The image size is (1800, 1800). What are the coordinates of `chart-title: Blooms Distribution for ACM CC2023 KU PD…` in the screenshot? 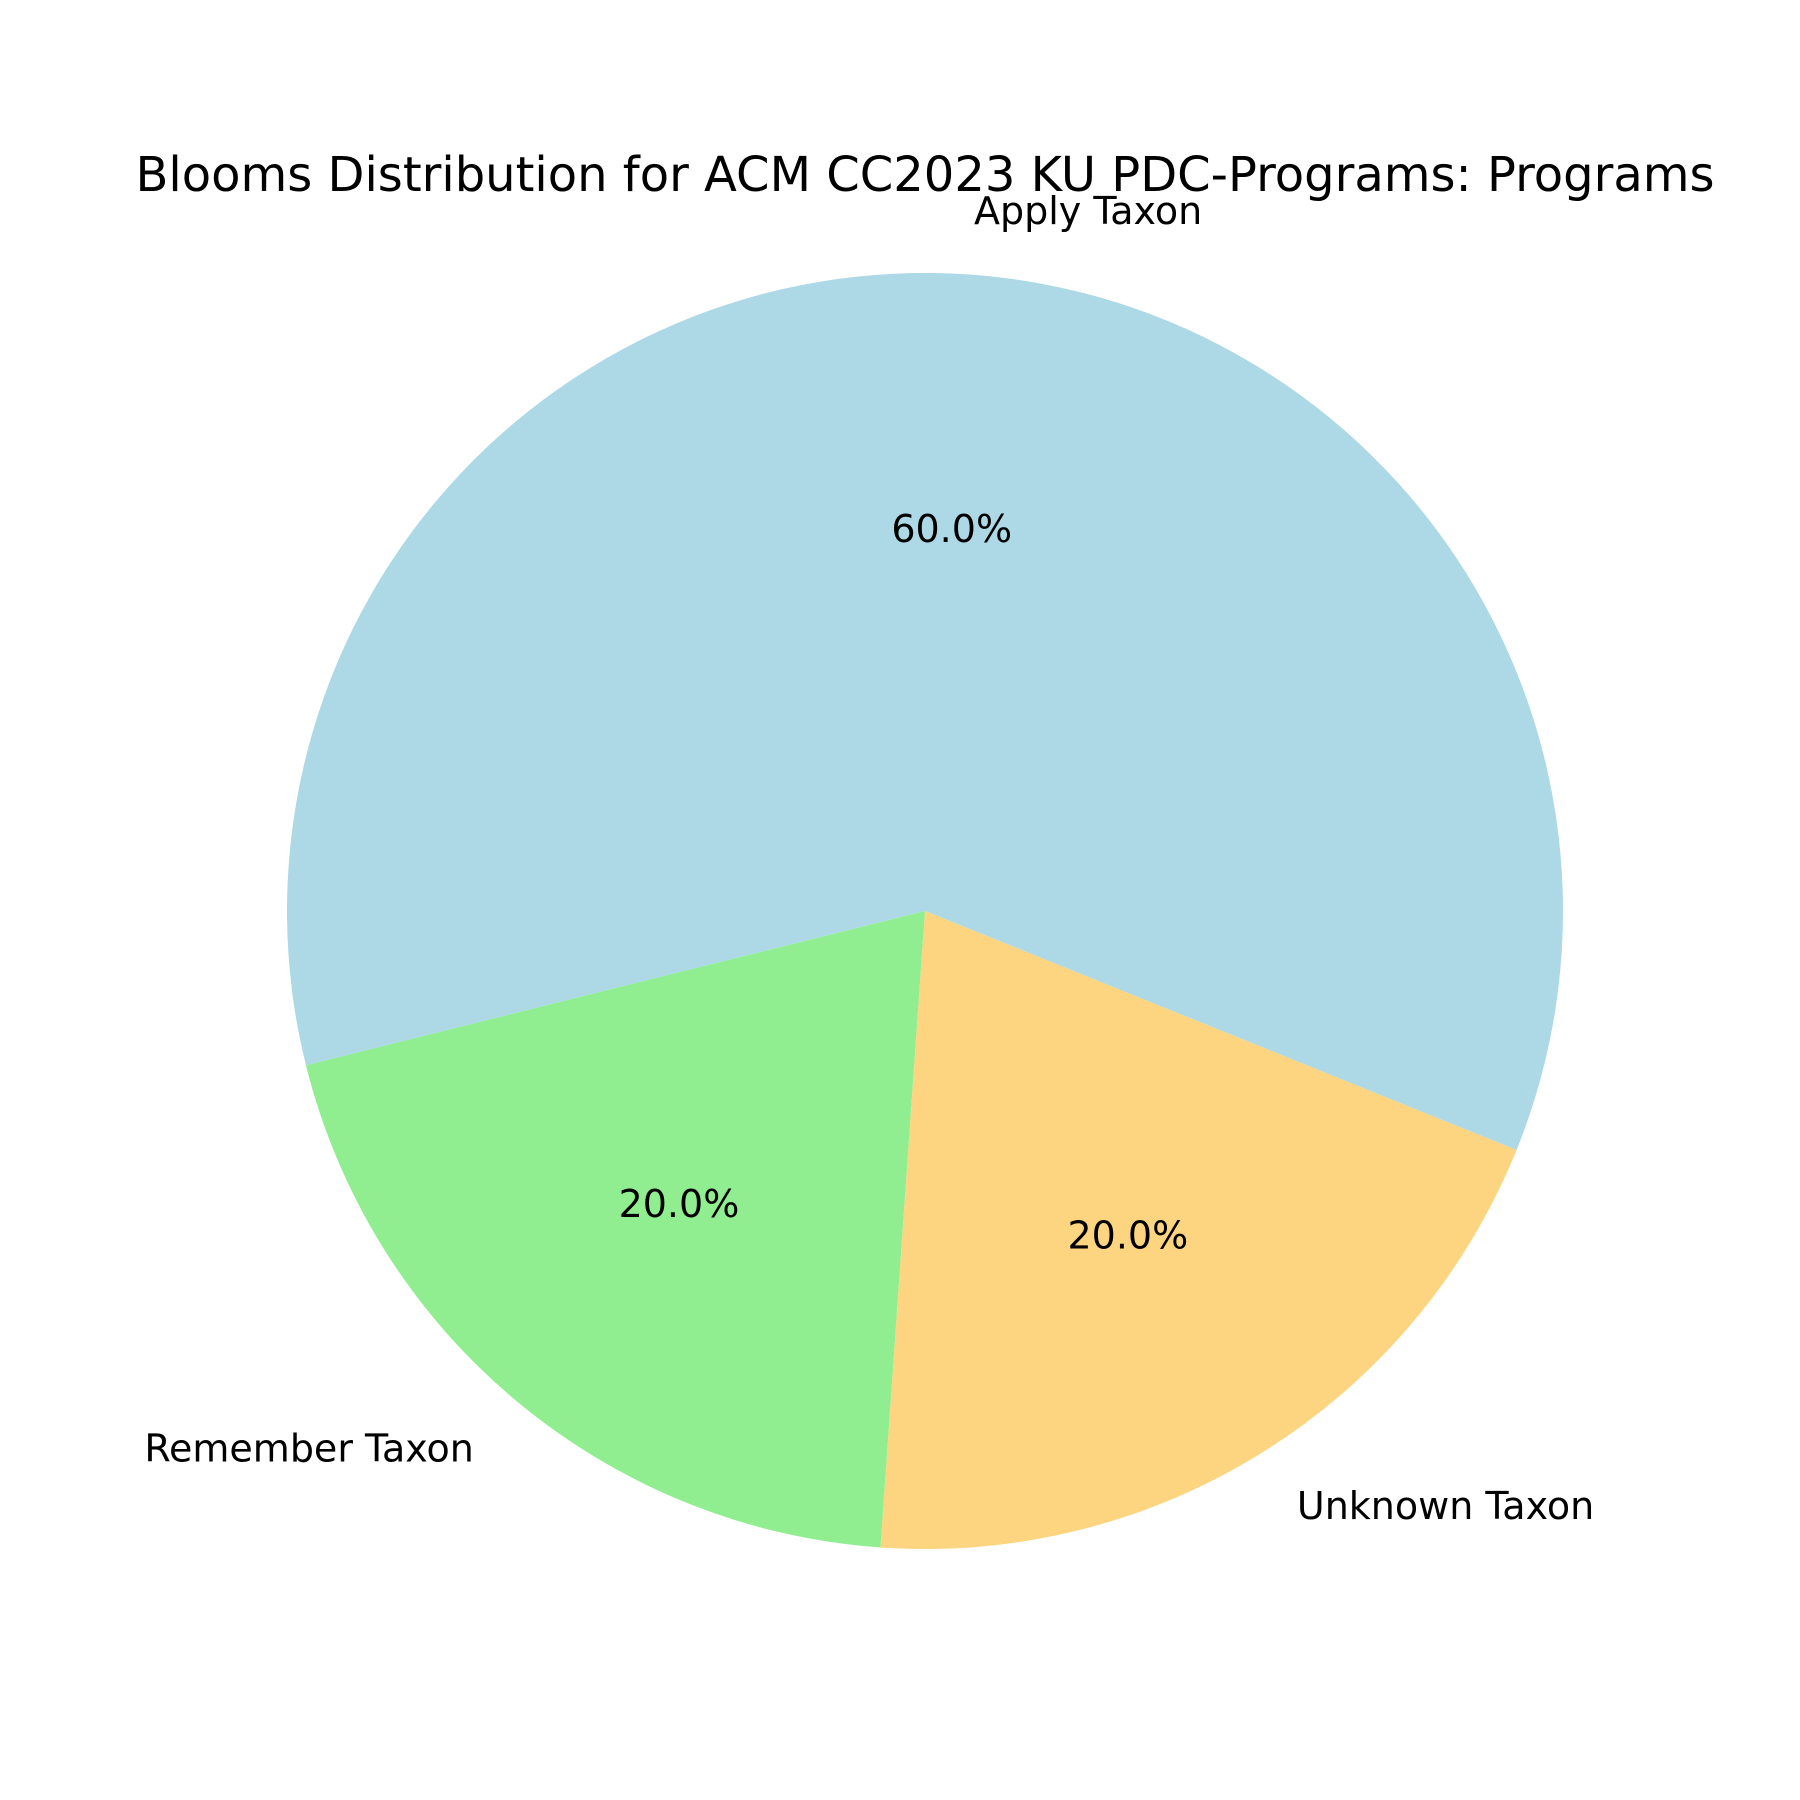 It's located at (924, 175).